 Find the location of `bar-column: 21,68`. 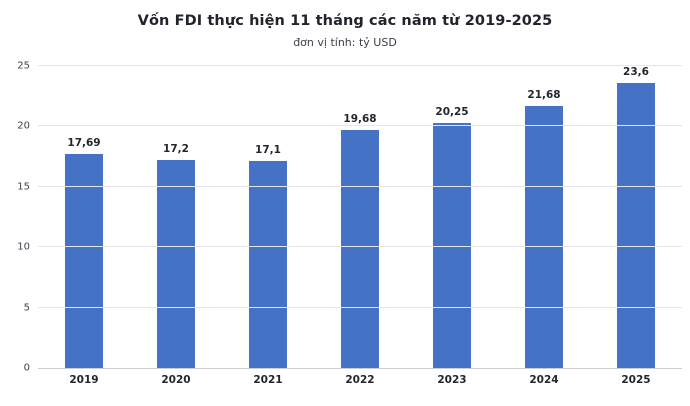

bar-column: 21,68 is located at coordinates (544, 217).